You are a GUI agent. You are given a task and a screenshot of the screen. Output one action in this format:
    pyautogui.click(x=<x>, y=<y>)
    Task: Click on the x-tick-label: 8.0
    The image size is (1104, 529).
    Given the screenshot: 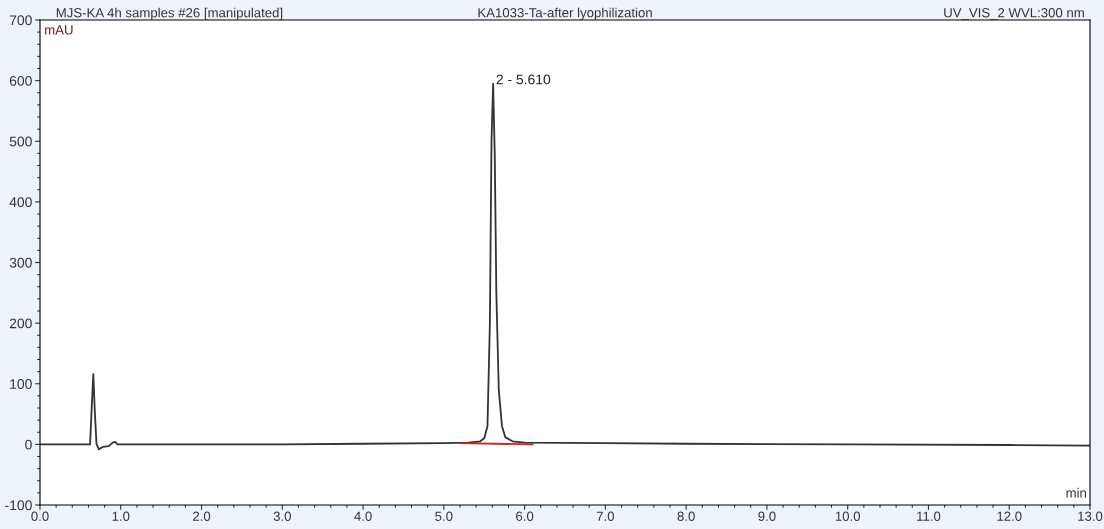 What is the action you would take?
    pyautogui.click(x=686, y=516)
    